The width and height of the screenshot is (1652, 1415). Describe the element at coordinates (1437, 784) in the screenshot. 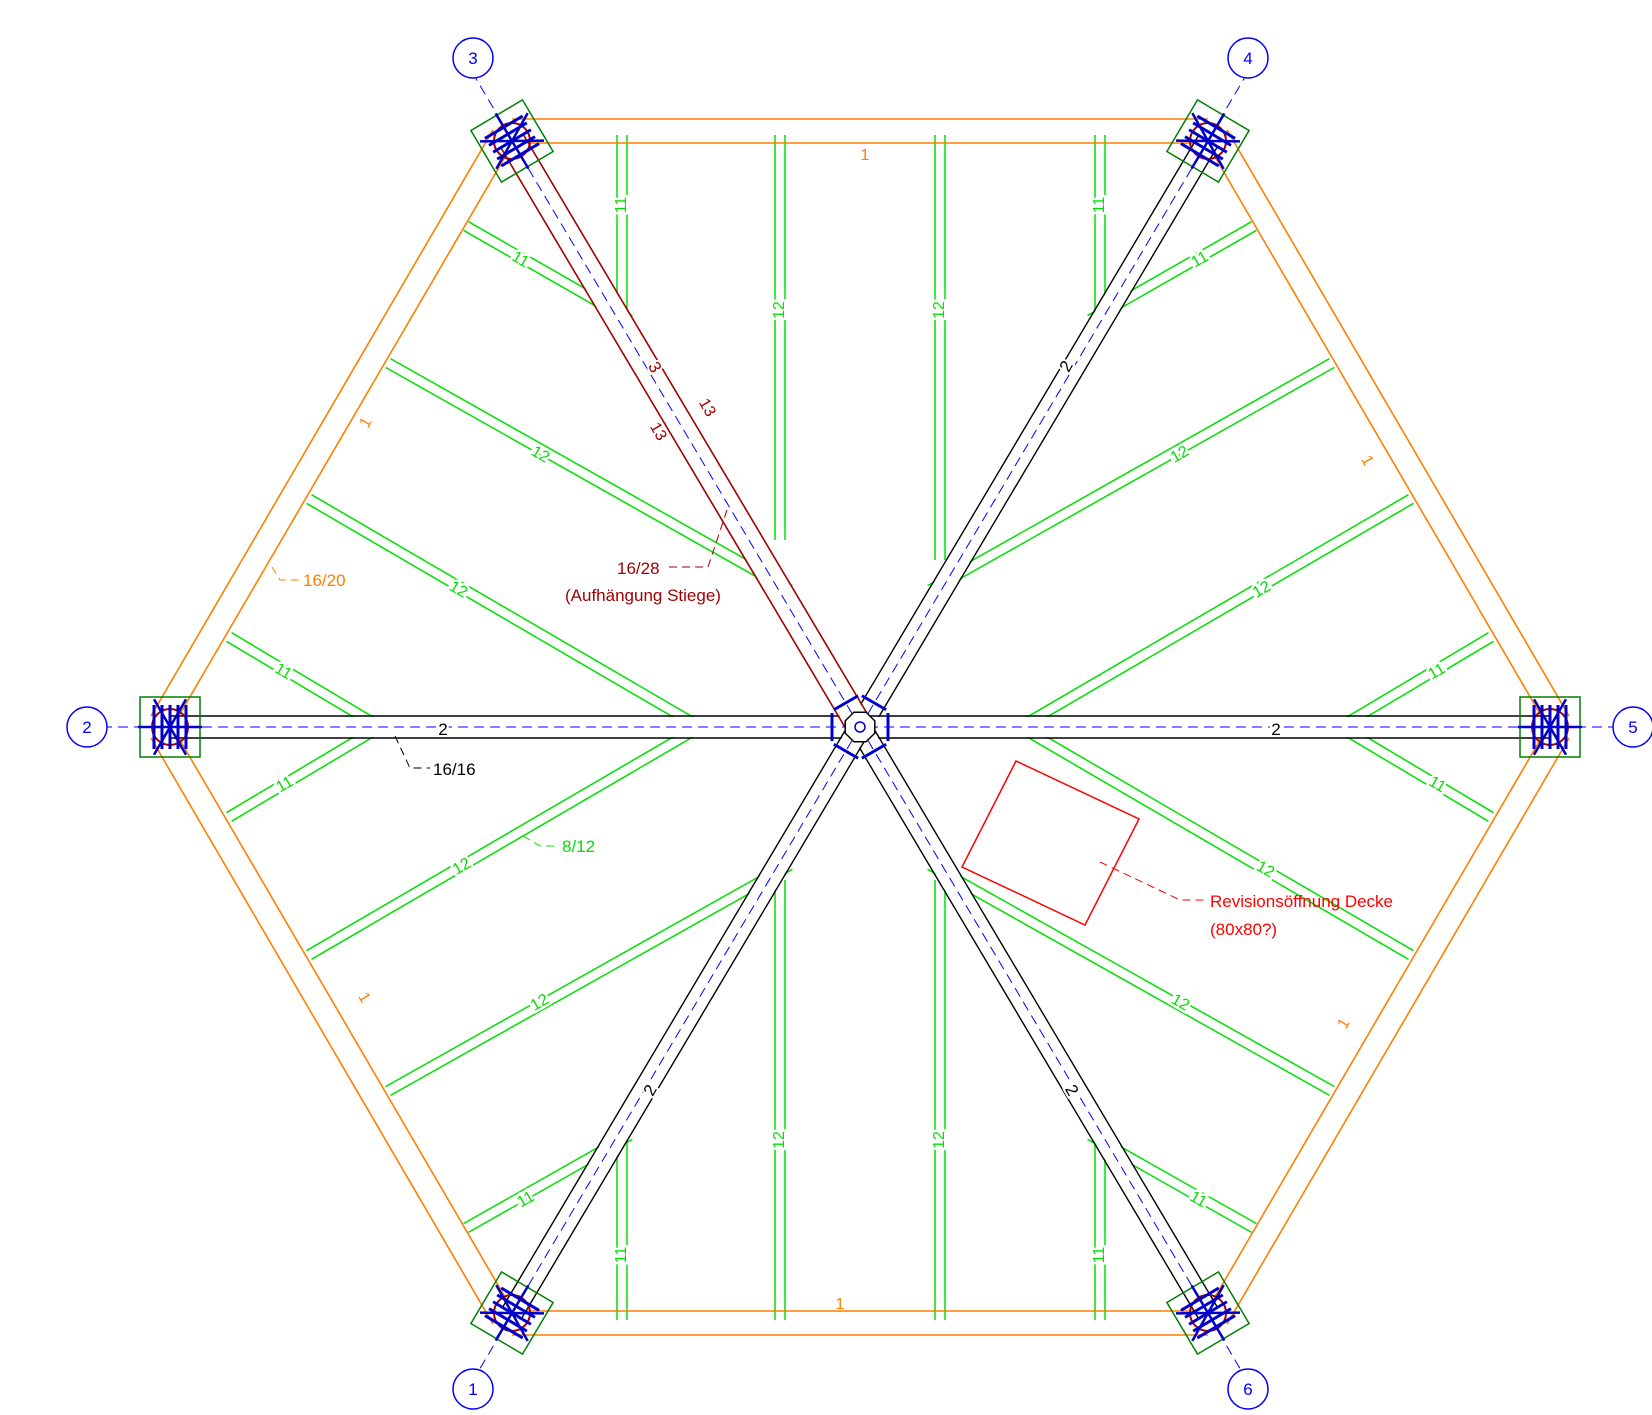

I see `joist-label-21: 11` at that location.